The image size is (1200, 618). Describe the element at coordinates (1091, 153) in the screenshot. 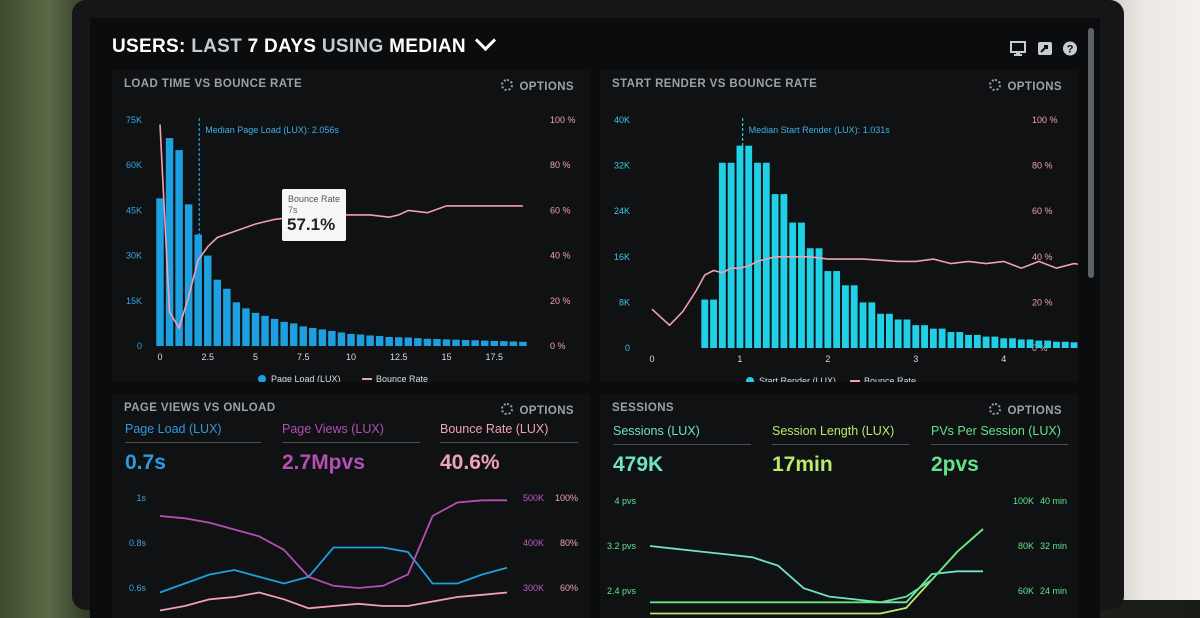

I see `scrollbar` at that location.